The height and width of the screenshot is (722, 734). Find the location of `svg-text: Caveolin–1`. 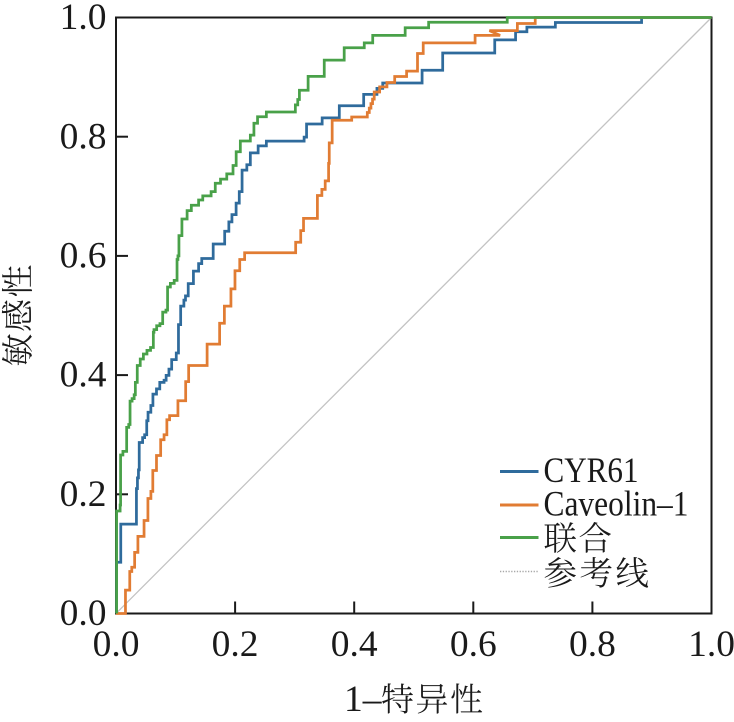

svg-text: Caveolin–1 is located at coordinates (616, 504).